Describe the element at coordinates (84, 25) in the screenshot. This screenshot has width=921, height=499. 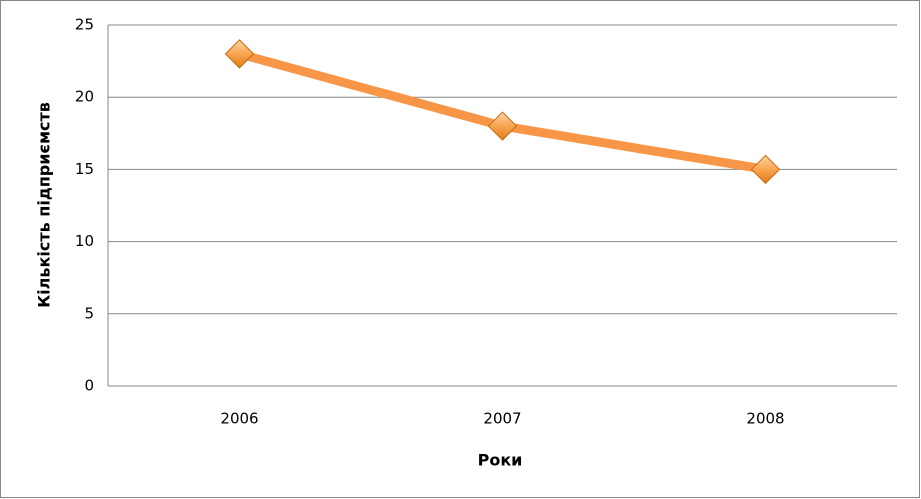
I see `y-tick-label: 25` at that location.